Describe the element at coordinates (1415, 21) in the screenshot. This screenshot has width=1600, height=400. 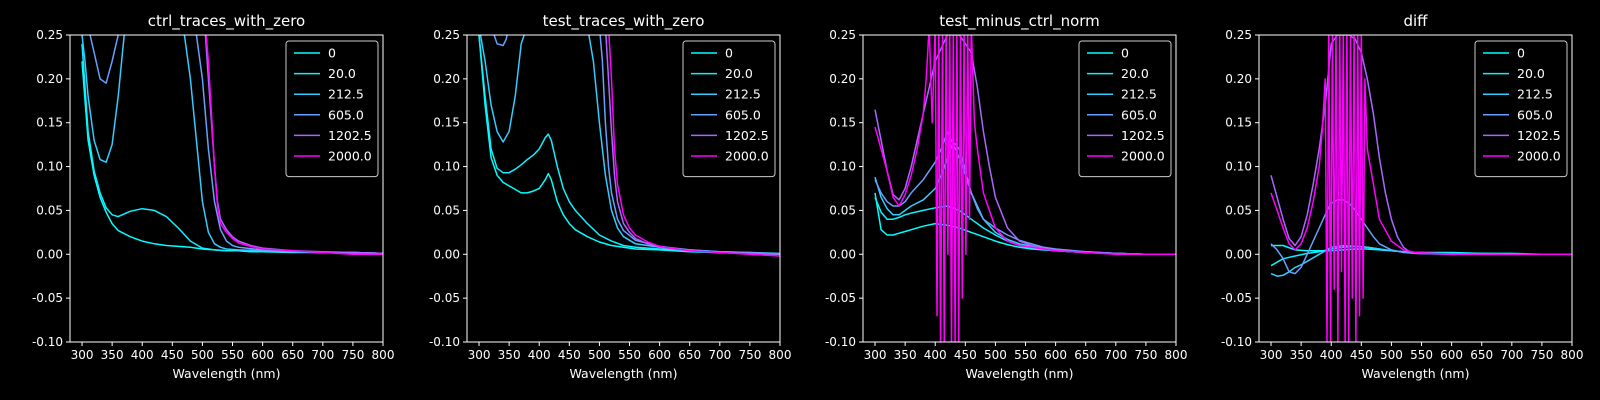
I see `panel-title: diff` at that location.